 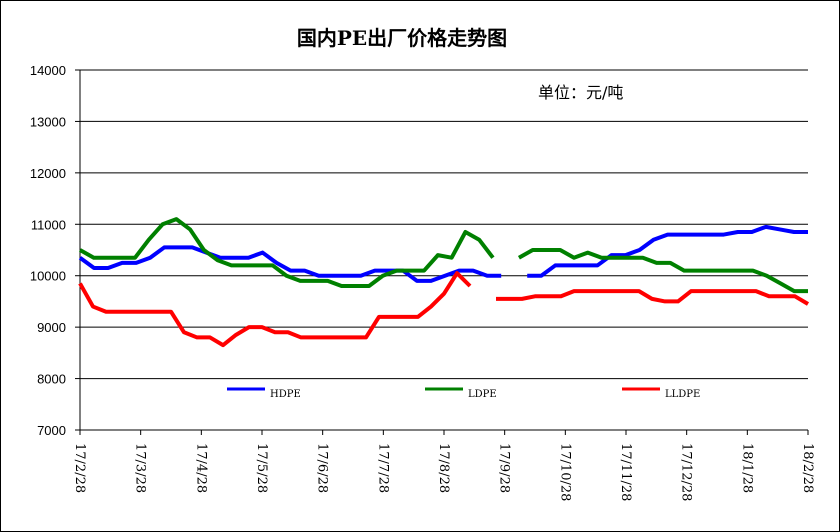 I want to click on legend-label-hdpe: HDPE, so click(x=285, y=394).